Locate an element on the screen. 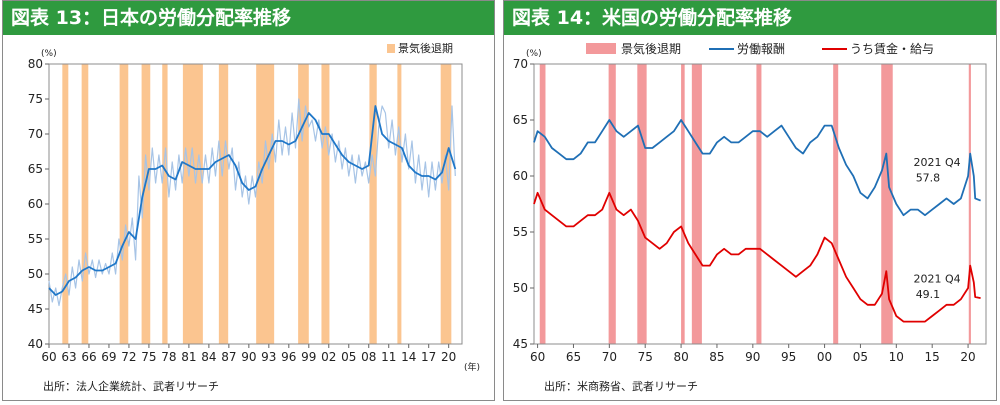  left-chart-title: 図表 13：日本の労働分配率推移 is located at coordinates (248, 18).